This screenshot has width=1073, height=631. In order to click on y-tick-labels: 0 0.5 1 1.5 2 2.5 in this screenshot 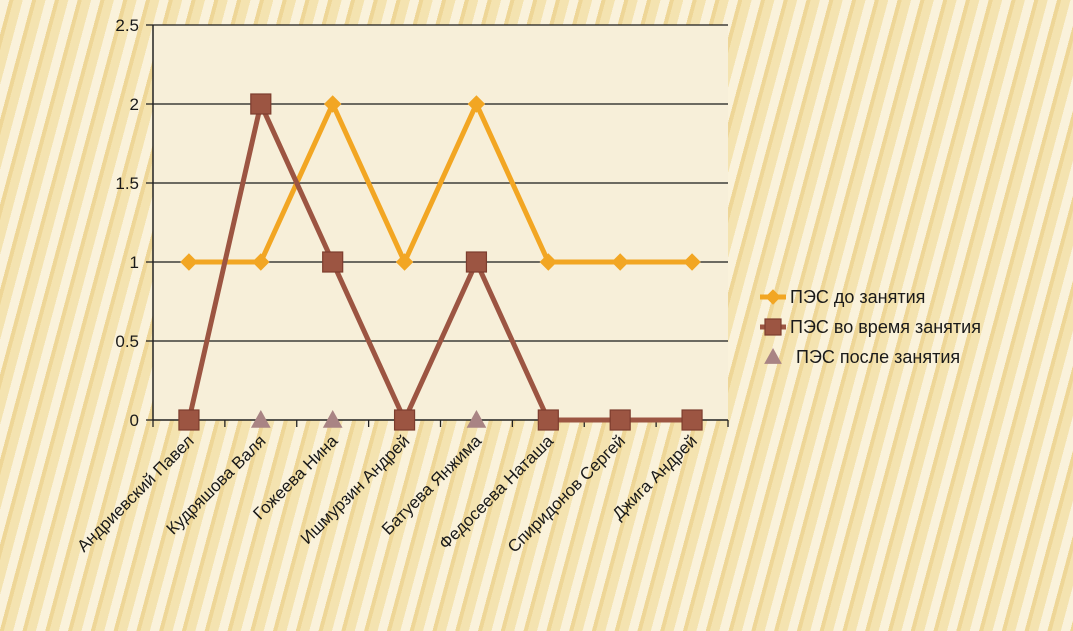, I will do `click(127, 223)`.